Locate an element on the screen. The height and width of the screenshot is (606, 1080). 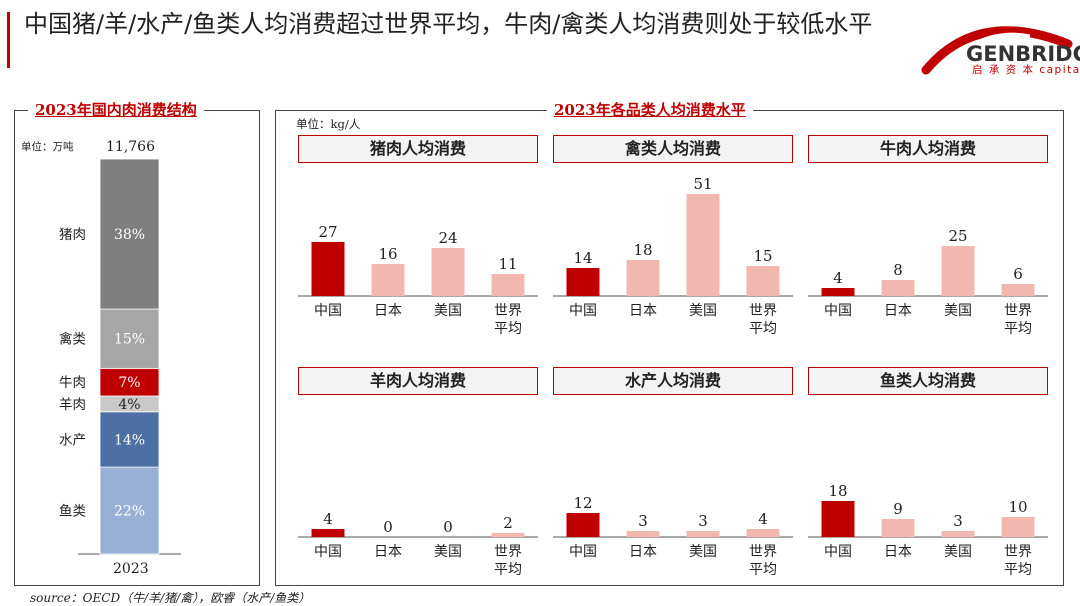
genbridge-logo-arc-icon is located at coordinates (997, 50).